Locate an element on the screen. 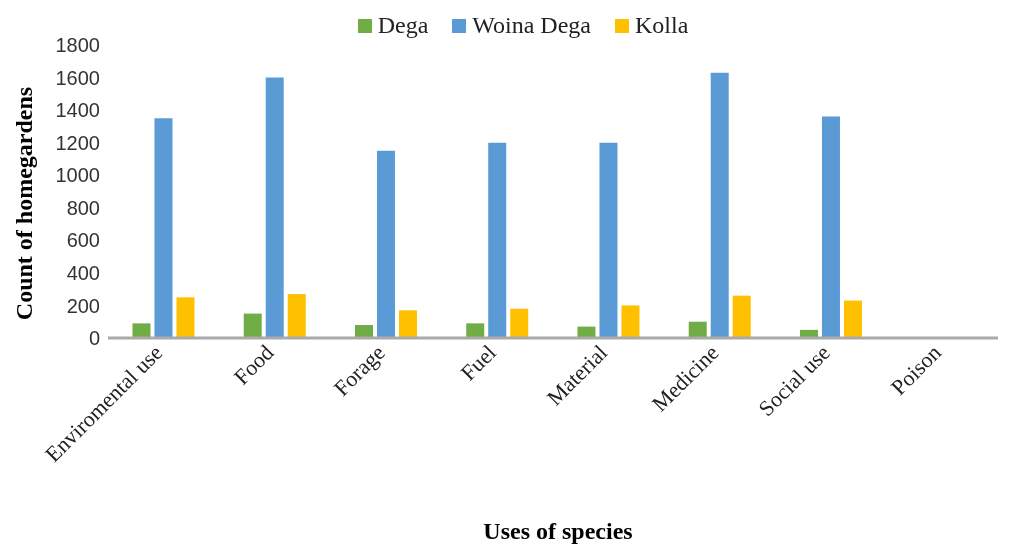 The image size is (1019, 557). y-tick-label: 400 is located at coordinates (83, 272).